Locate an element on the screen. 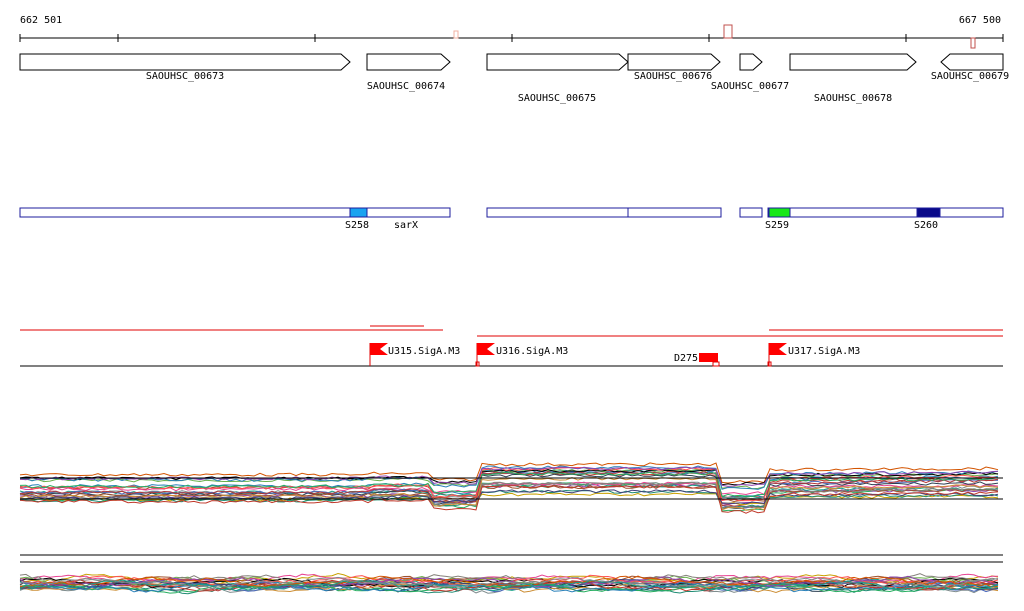 The width and height of the screenshot is (1024, 611). terminator-label: D275 is located at coordinates (686, 358).